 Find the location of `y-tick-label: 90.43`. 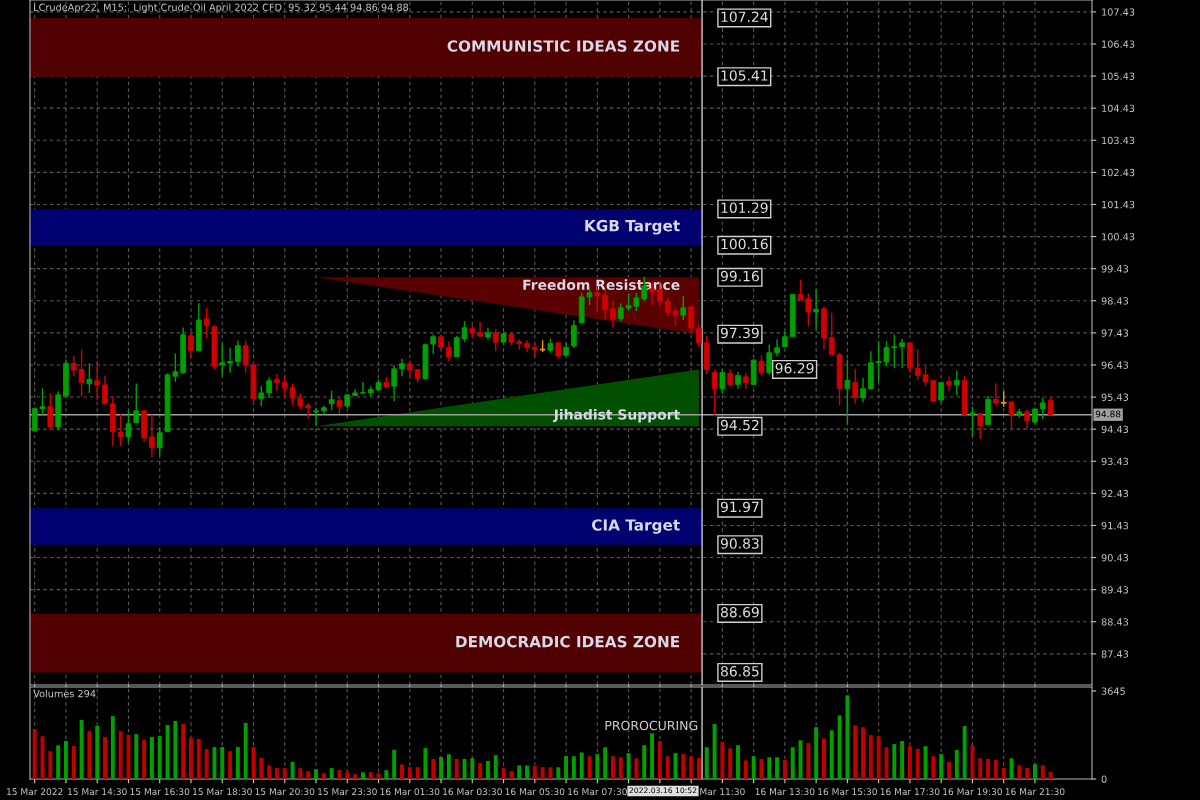

y-tick-label: 90.43 is located at coordinates (1115, 558).